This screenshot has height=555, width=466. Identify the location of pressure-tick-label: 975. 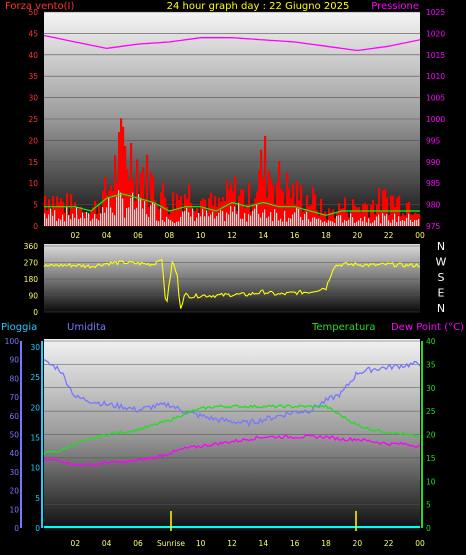
(433, 226).